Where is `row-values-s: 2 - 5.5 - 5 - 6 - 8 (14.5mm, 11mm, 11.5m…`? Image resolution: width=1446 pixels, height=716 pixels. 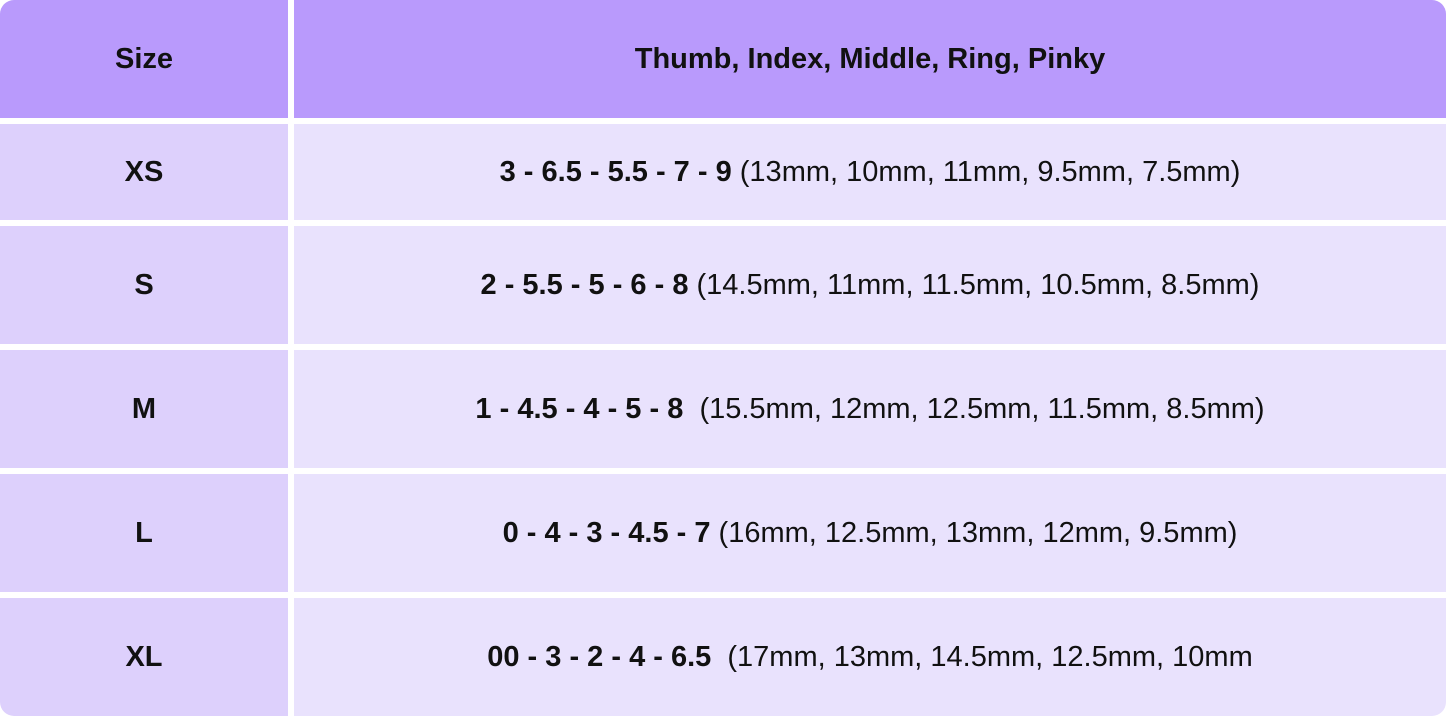 row-values-s: 2 - 5.5 - 5 - 6 - 8 (14.5mm, 11mm, 11.5m… is located at coordinates (870, 285).